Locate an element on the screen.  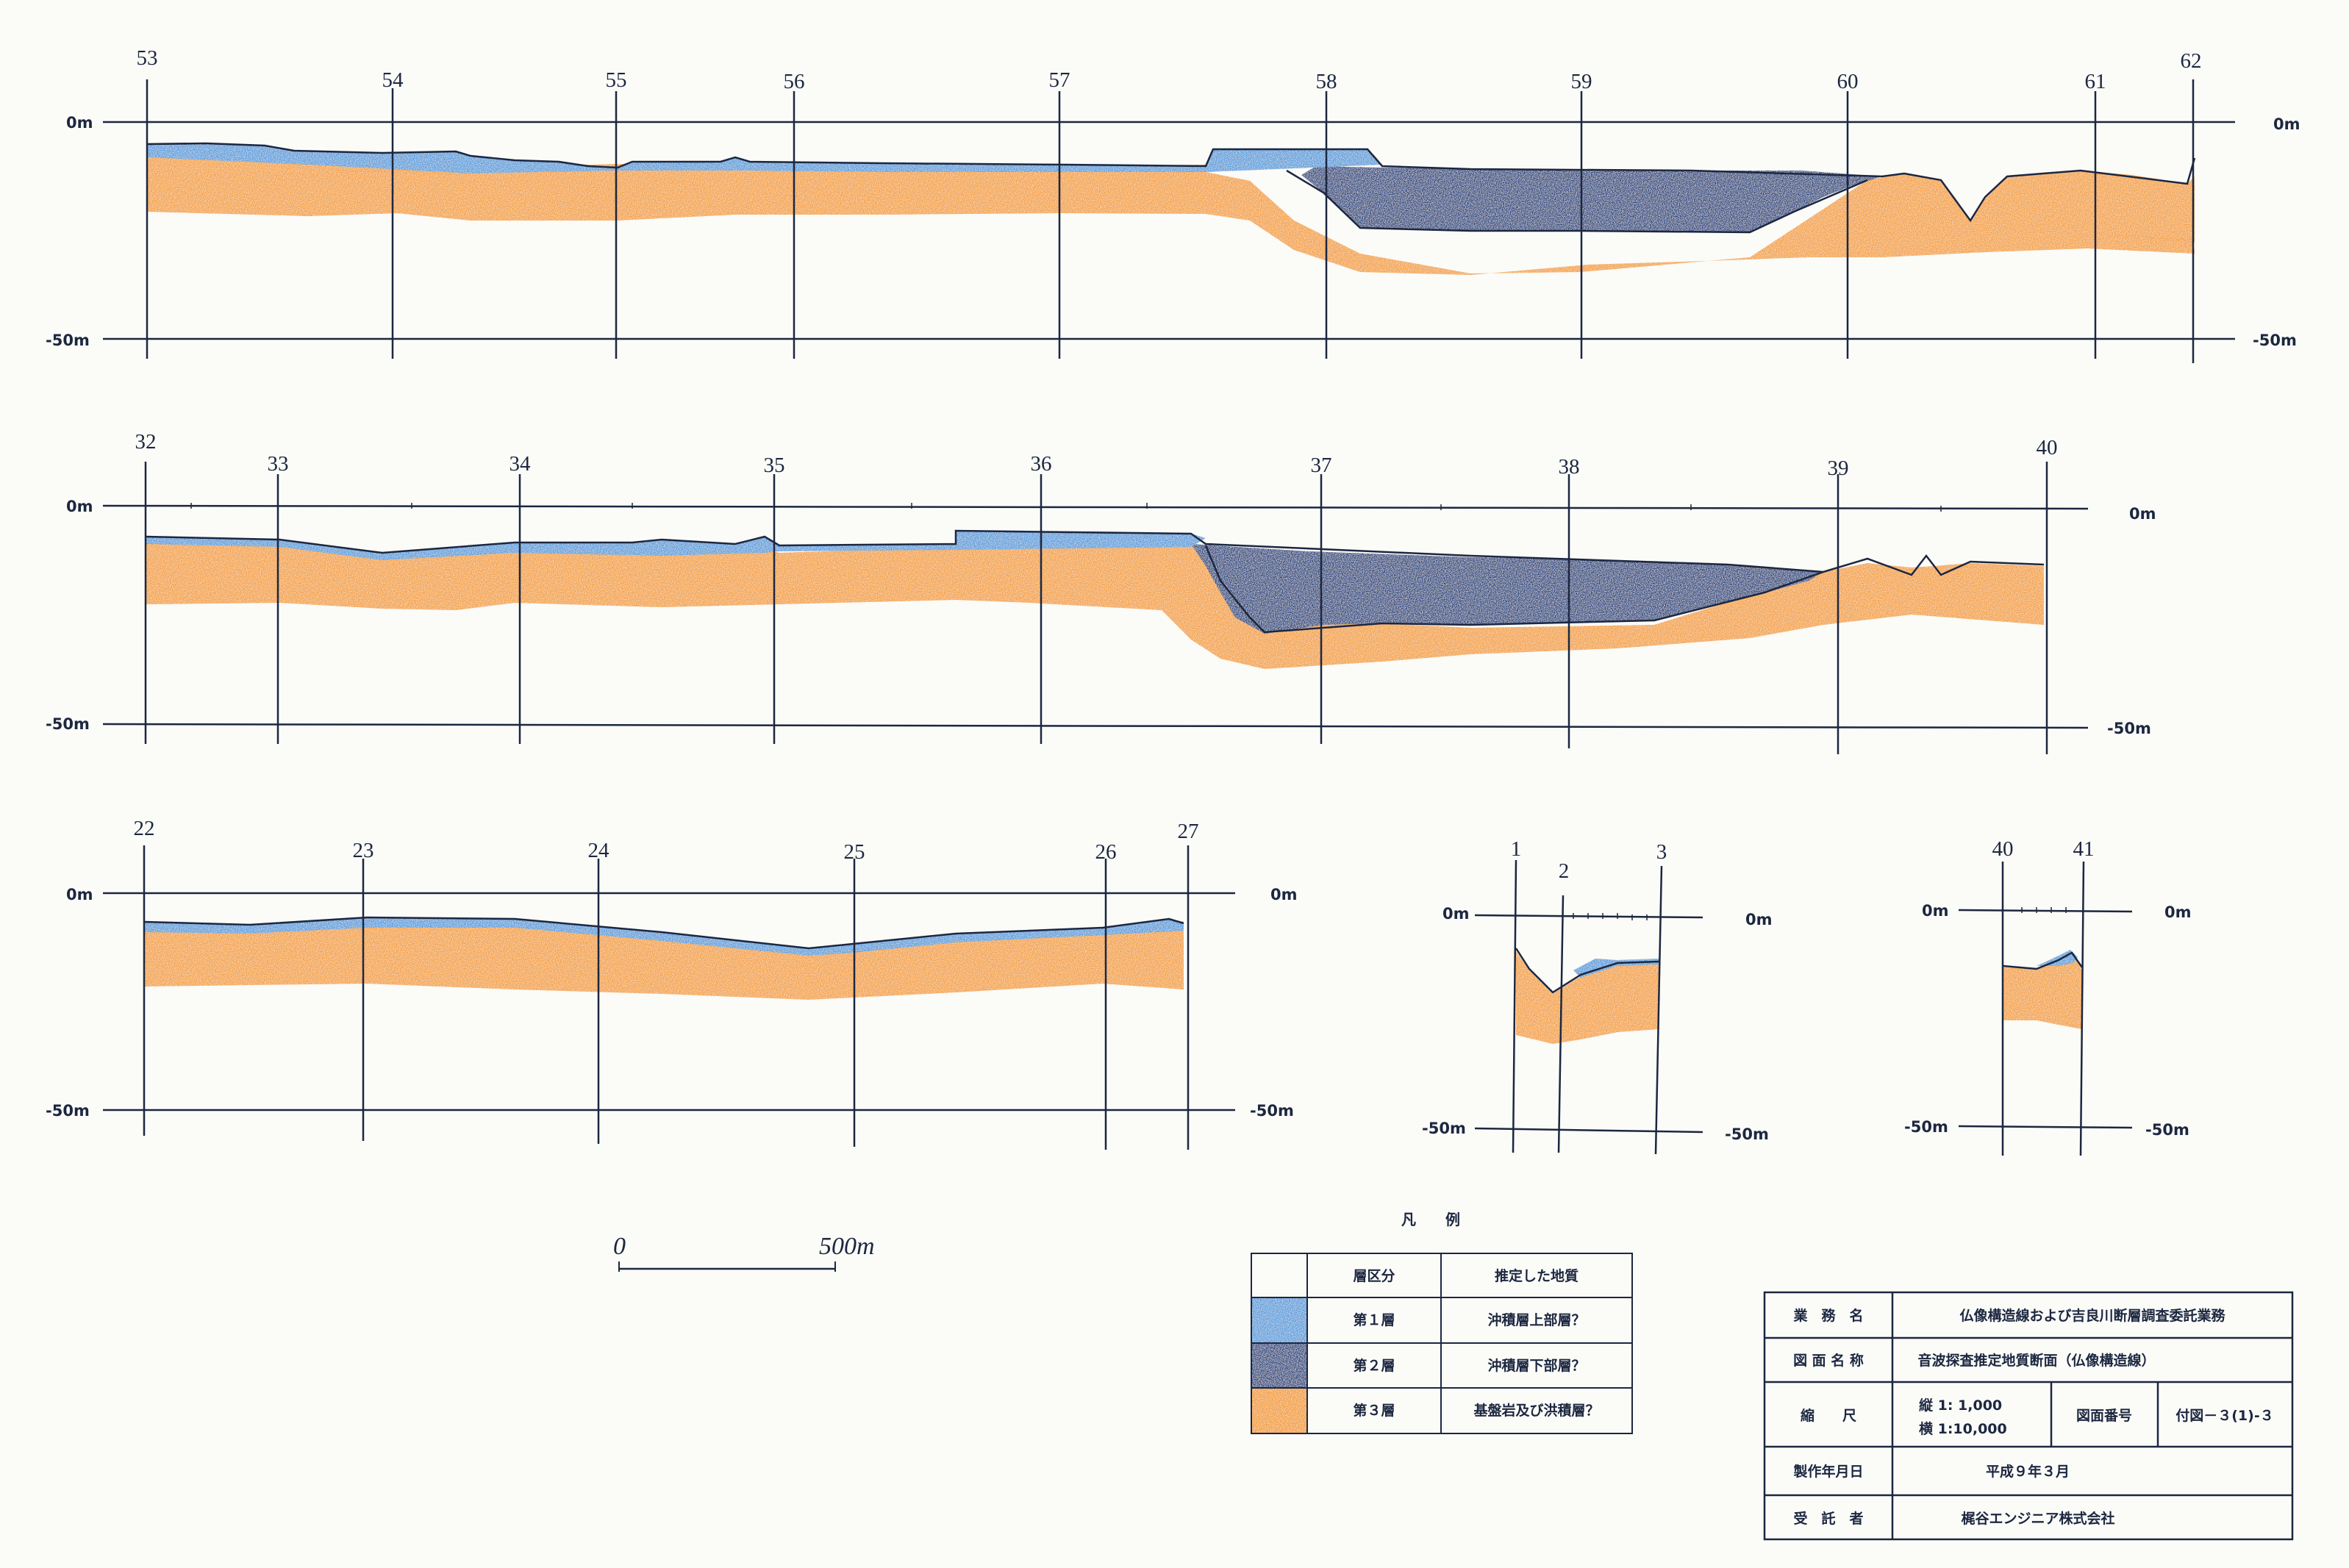
section-c-frame is located at coordinates (669, 997).